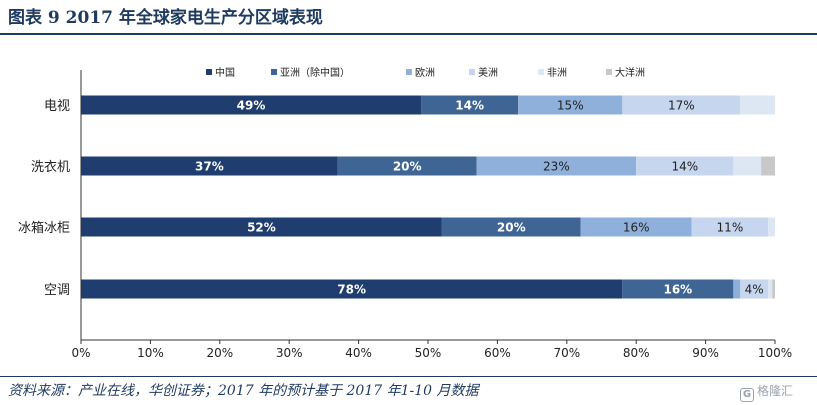 This screenshot has width=817, height=405. Describe the element at coordinates (289, 353) in the screenshot. I see `x-tick-label: 30%` at that location.